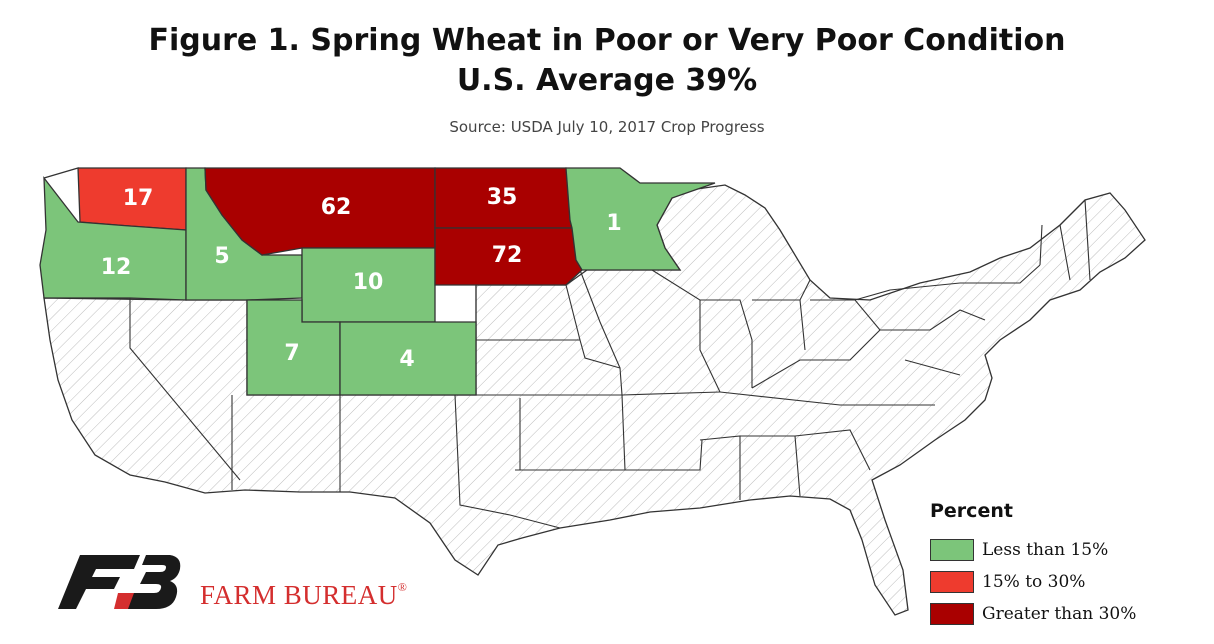 The width and height of the screenshot is (1214, 644). Describe the element at coordinates (1045, 550) in the screenshot. I see `legend-label-low: Less than 15%` at that location.